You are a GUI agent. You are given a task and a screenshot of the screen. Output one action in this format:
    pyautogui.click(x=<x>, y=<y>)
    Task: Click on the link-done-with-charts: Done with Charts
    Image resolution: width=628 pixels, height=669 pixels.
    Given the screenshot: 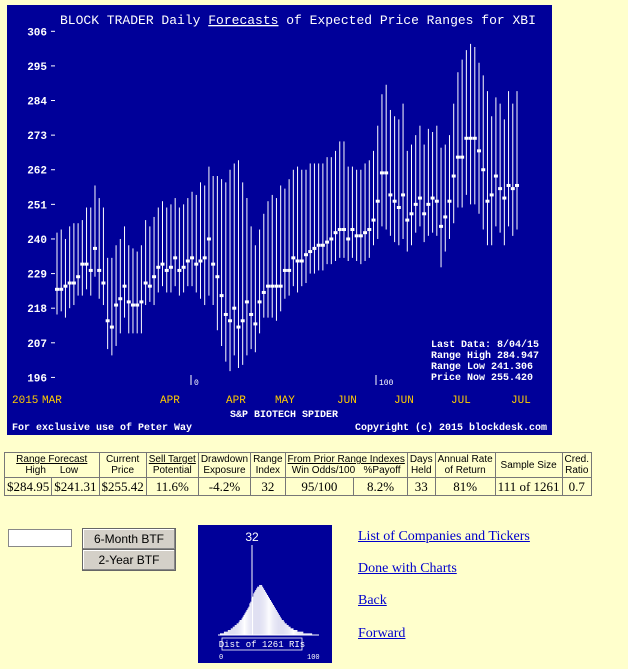 What is the action you would take?
    pyautogui.click(x=407, y=568)
    